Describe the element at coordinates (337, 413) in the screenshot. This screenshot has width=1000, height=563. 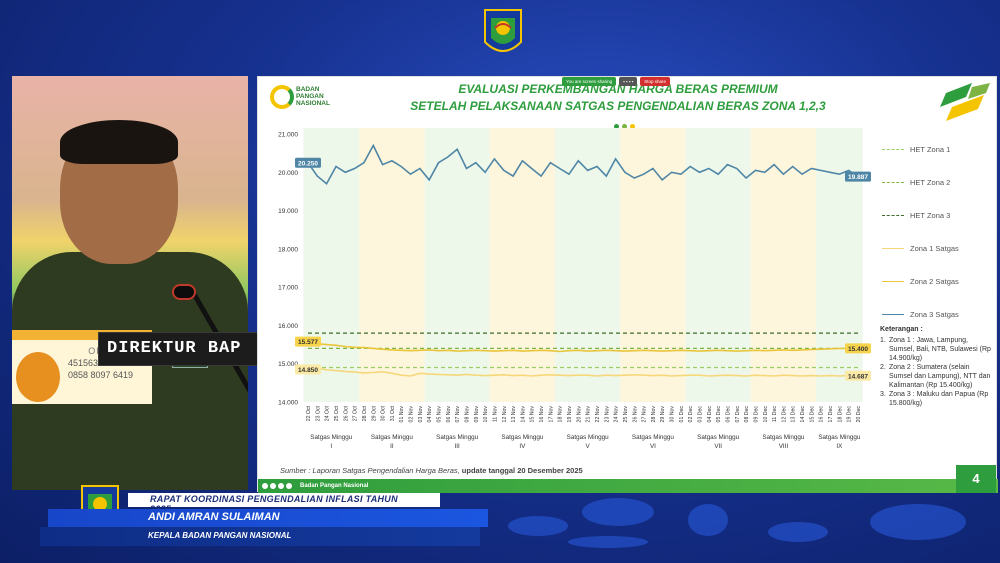
I see `x-tick-label: 25 Oct` at that location.